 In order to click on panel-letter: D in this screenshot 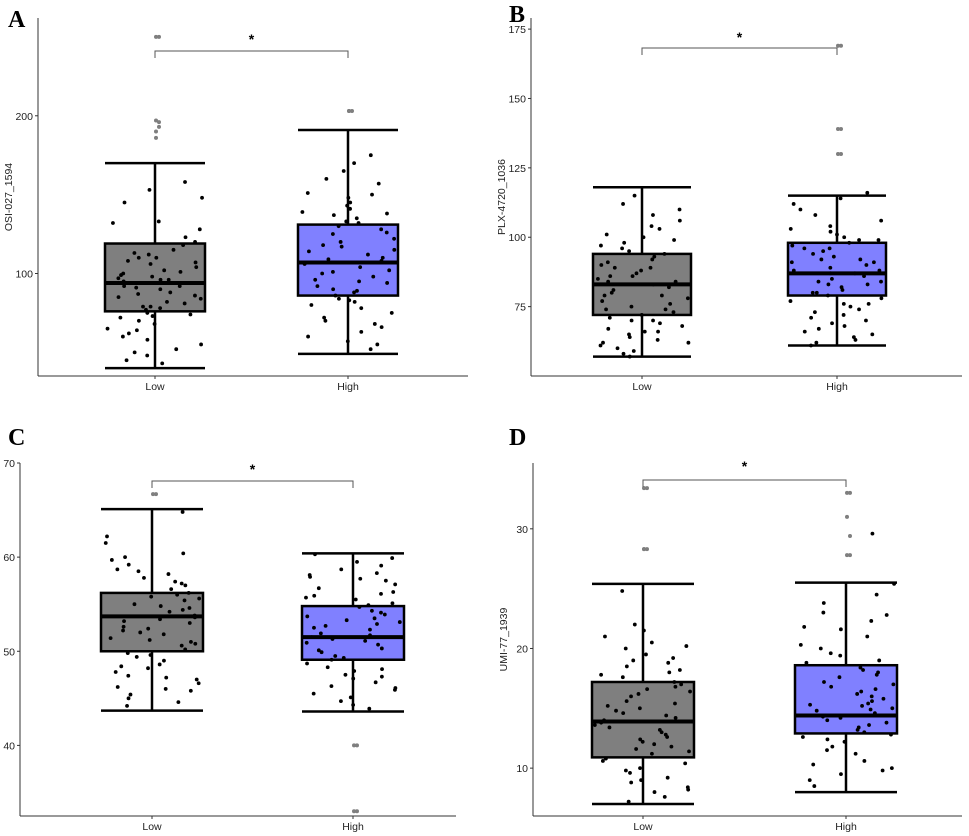, I will do `click(517, 438)`.